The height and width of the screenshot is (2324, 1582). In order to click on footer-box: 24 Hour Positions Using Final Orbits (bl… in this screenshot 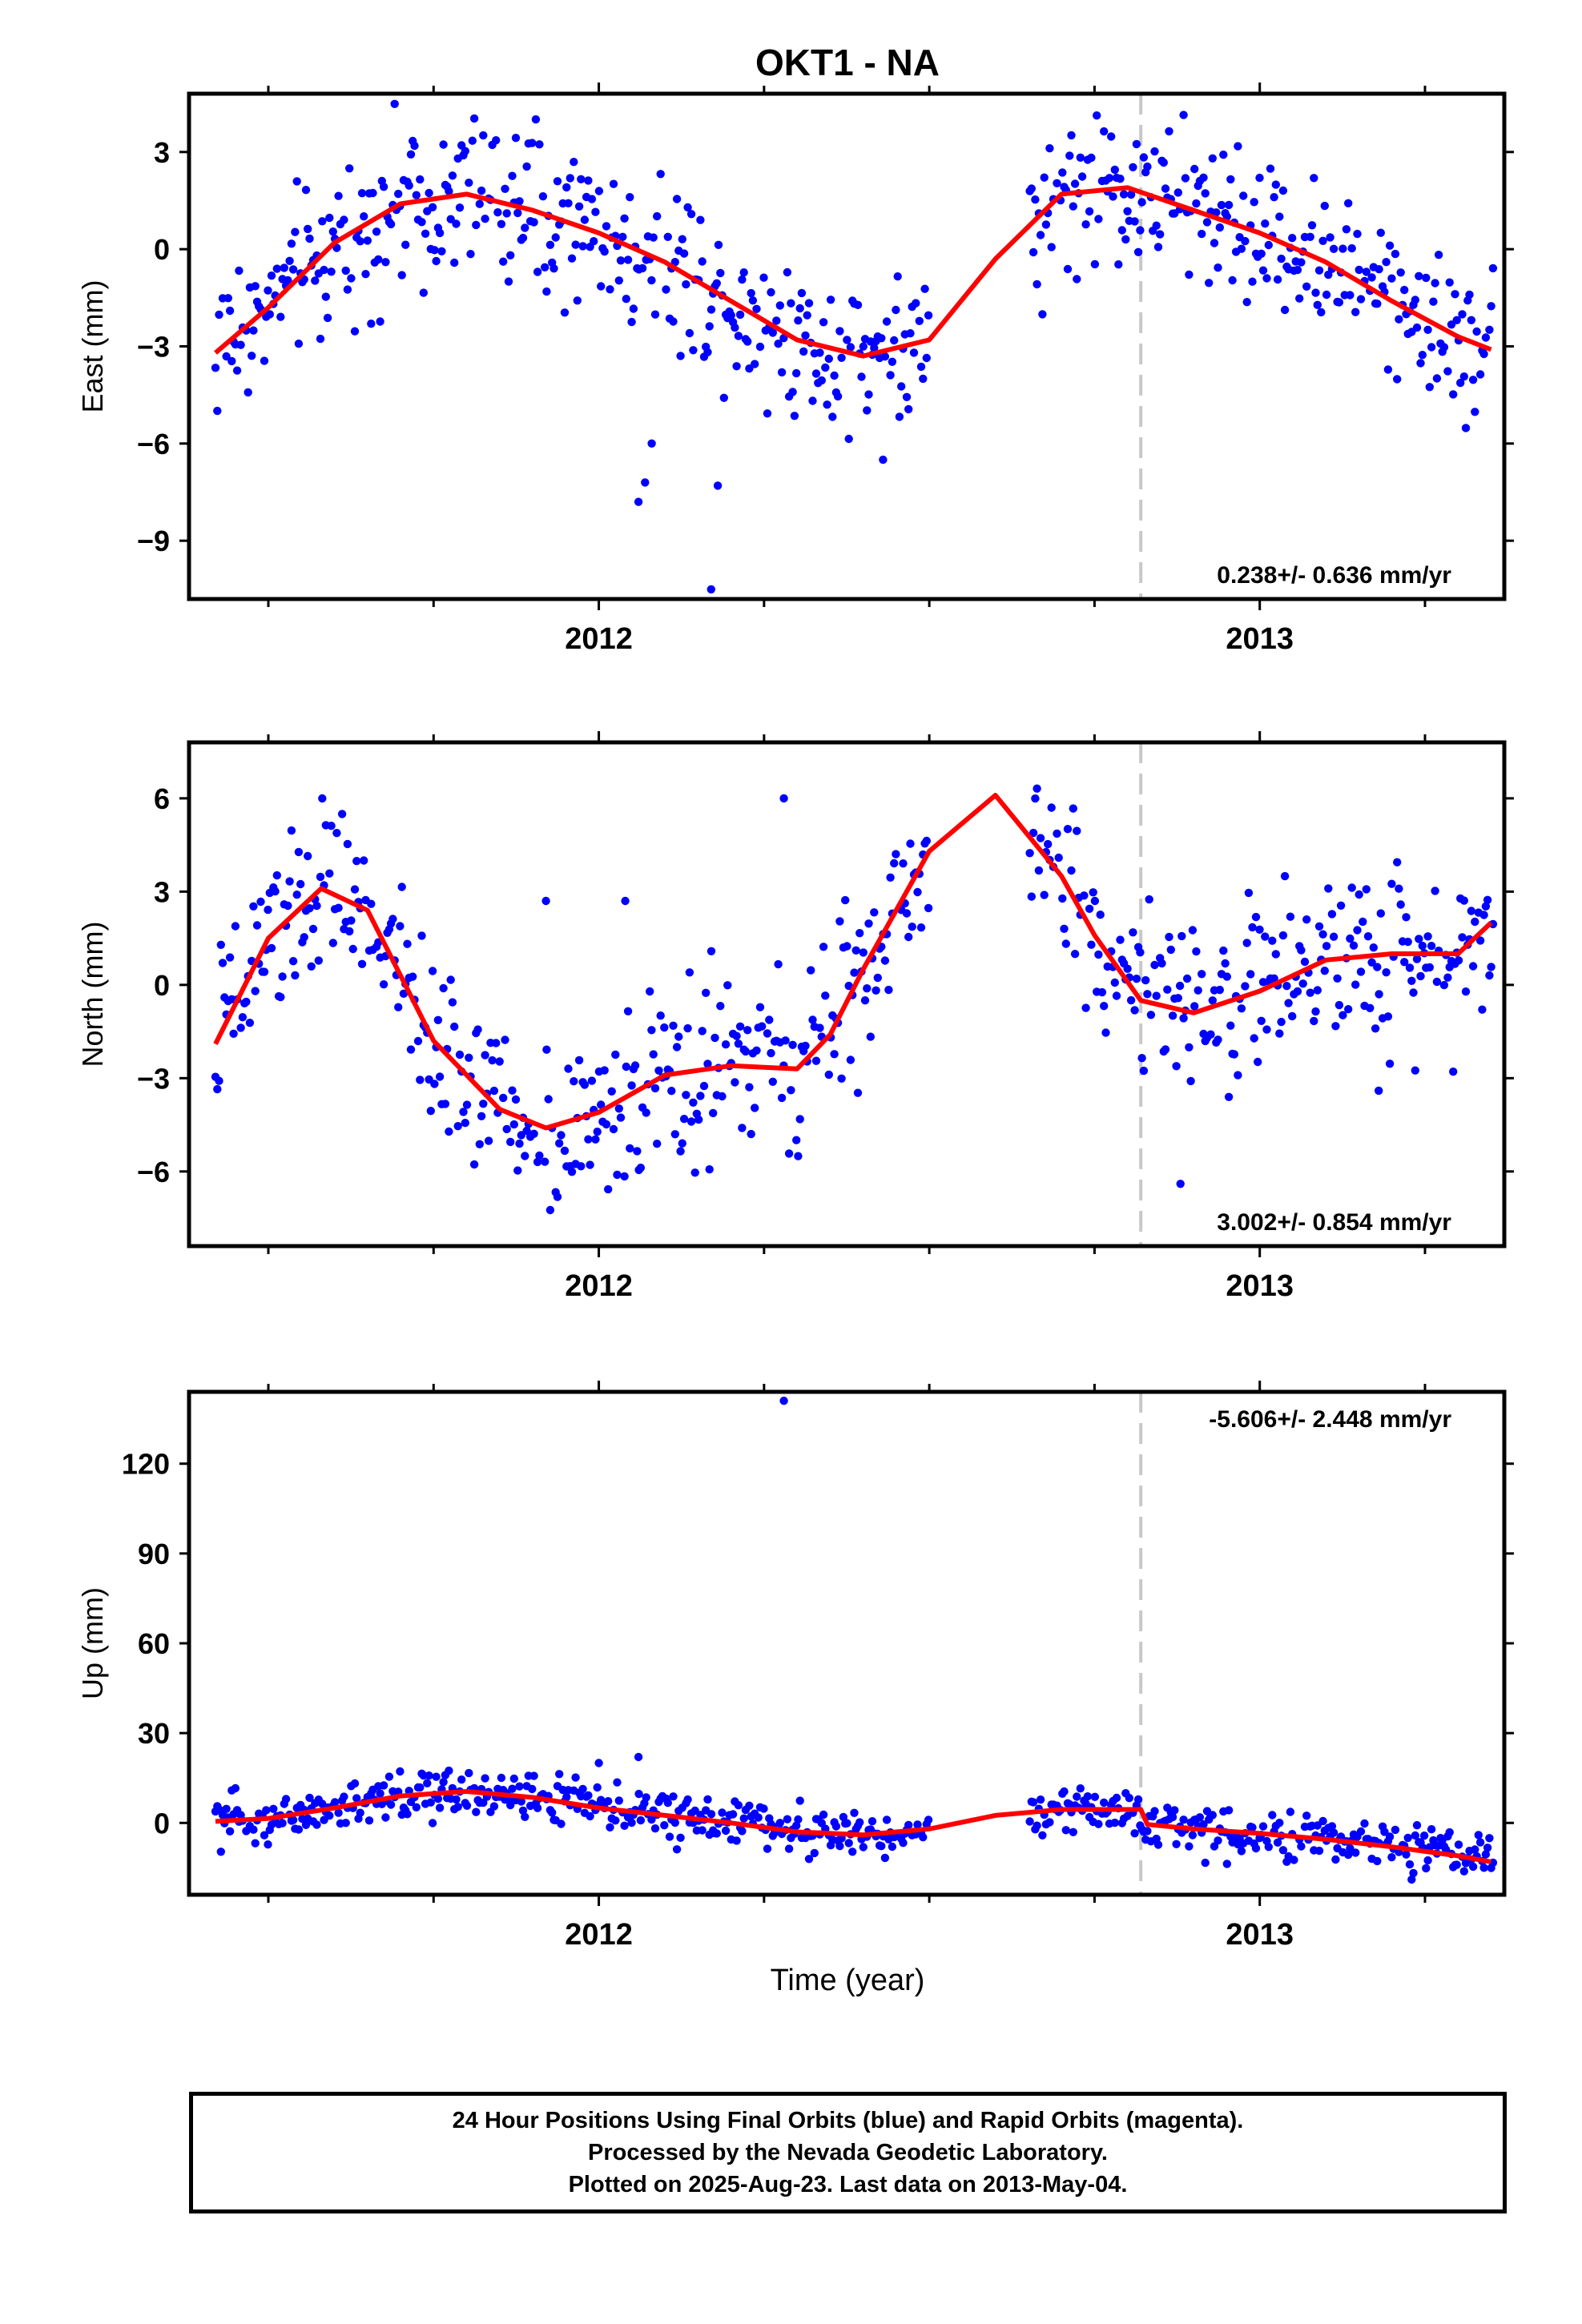, I will do `click(848, 2152)`.